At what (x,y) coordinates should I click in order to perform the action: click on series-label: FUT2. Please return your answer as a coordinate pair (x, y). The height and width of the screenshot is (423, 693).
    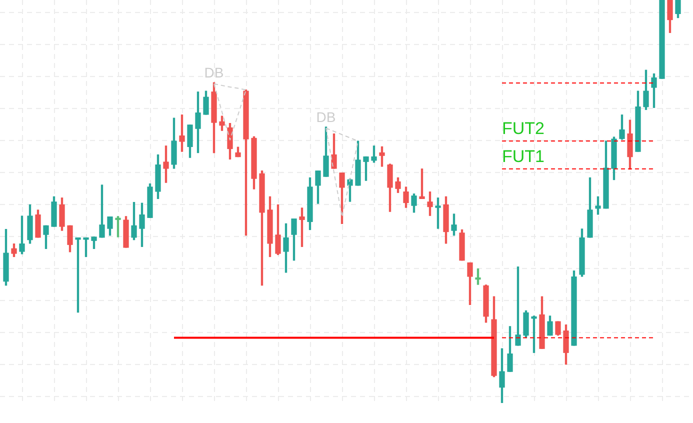
    Looking at the image, I should click on (523, 128).